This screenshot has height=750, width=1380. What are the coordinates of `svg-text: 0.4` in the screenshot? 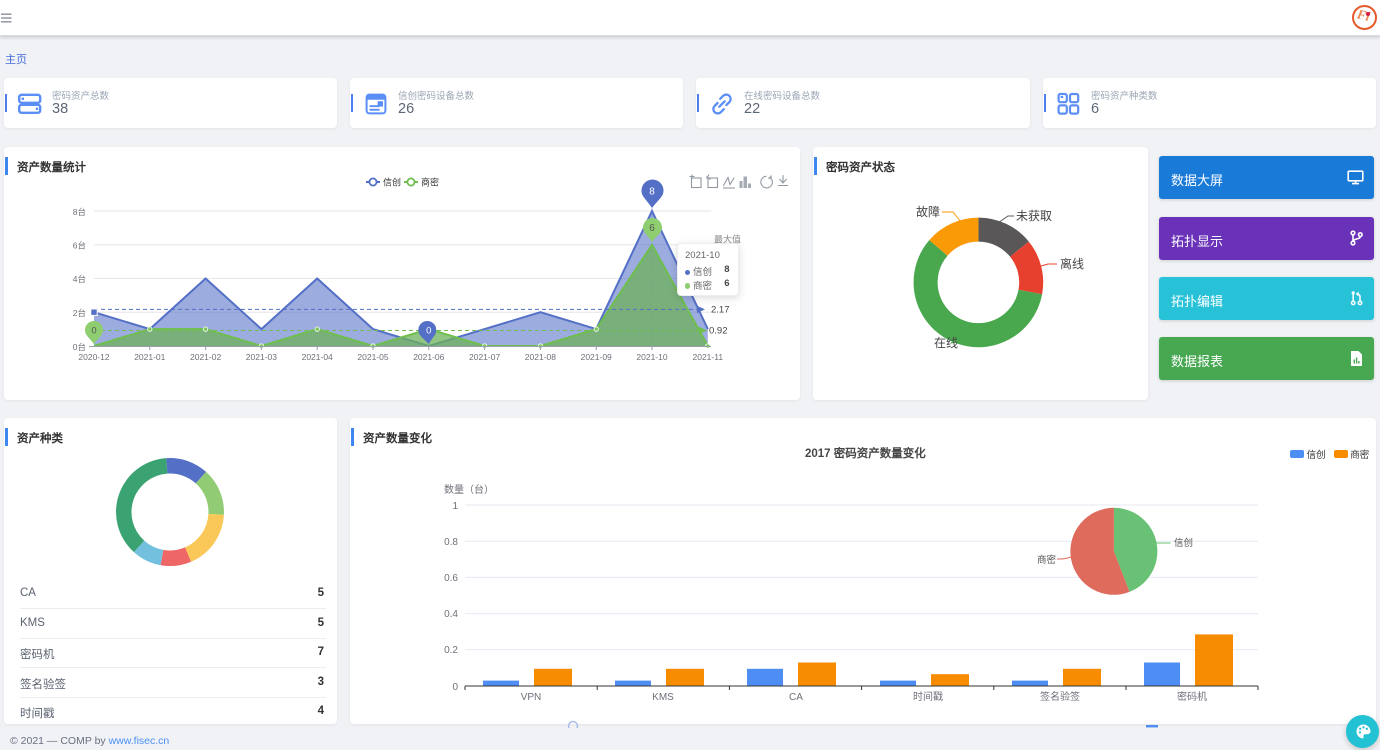 It's located at (451, 614).